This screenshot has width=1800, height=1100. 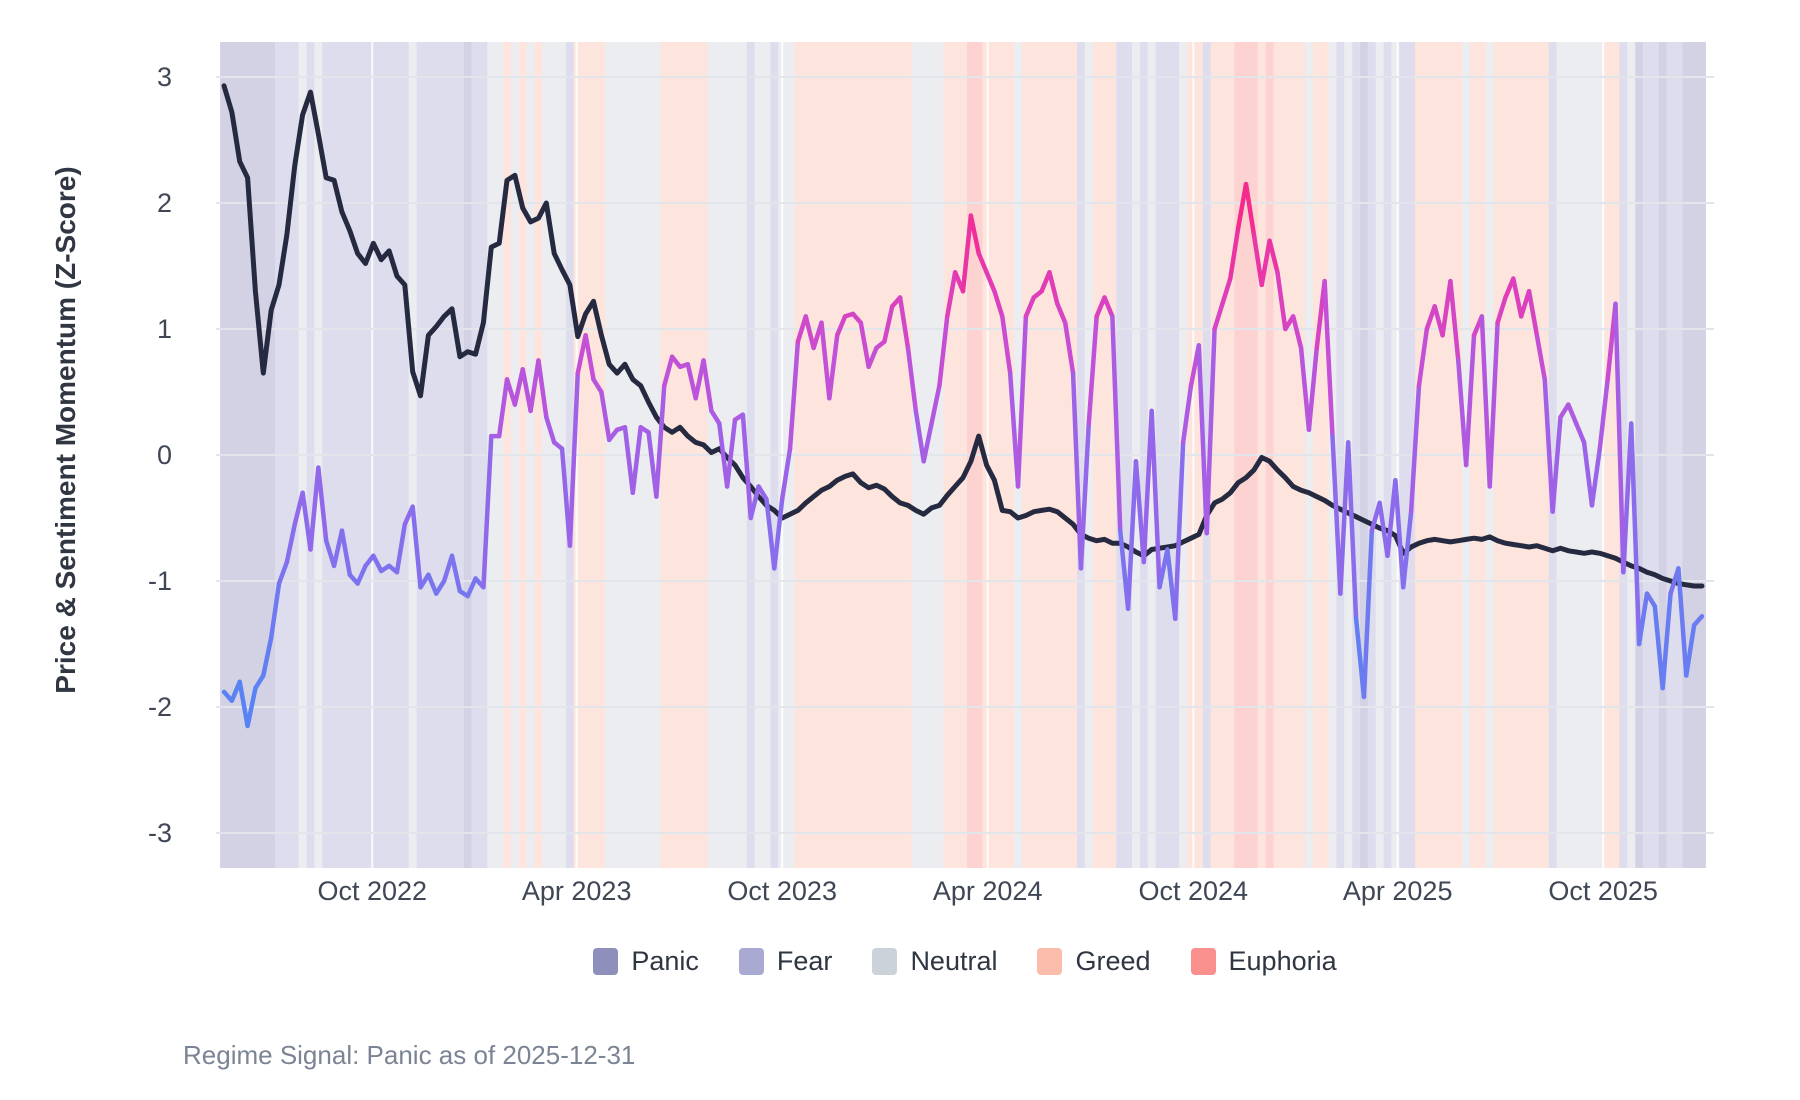 I want to click on fear-swatch-icon, so click(x=751, y=961).